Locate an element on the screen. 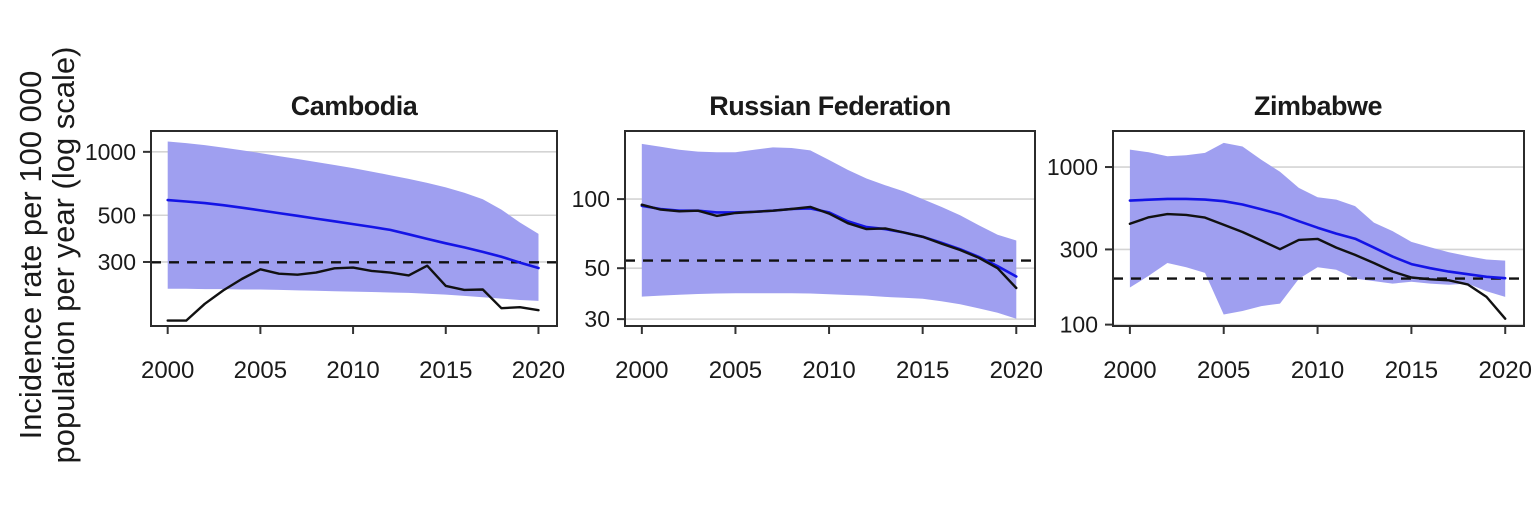 The width and height of the screenshot is (1536, 518). y-tick-label: 50 is located at coordinates (597, 268).